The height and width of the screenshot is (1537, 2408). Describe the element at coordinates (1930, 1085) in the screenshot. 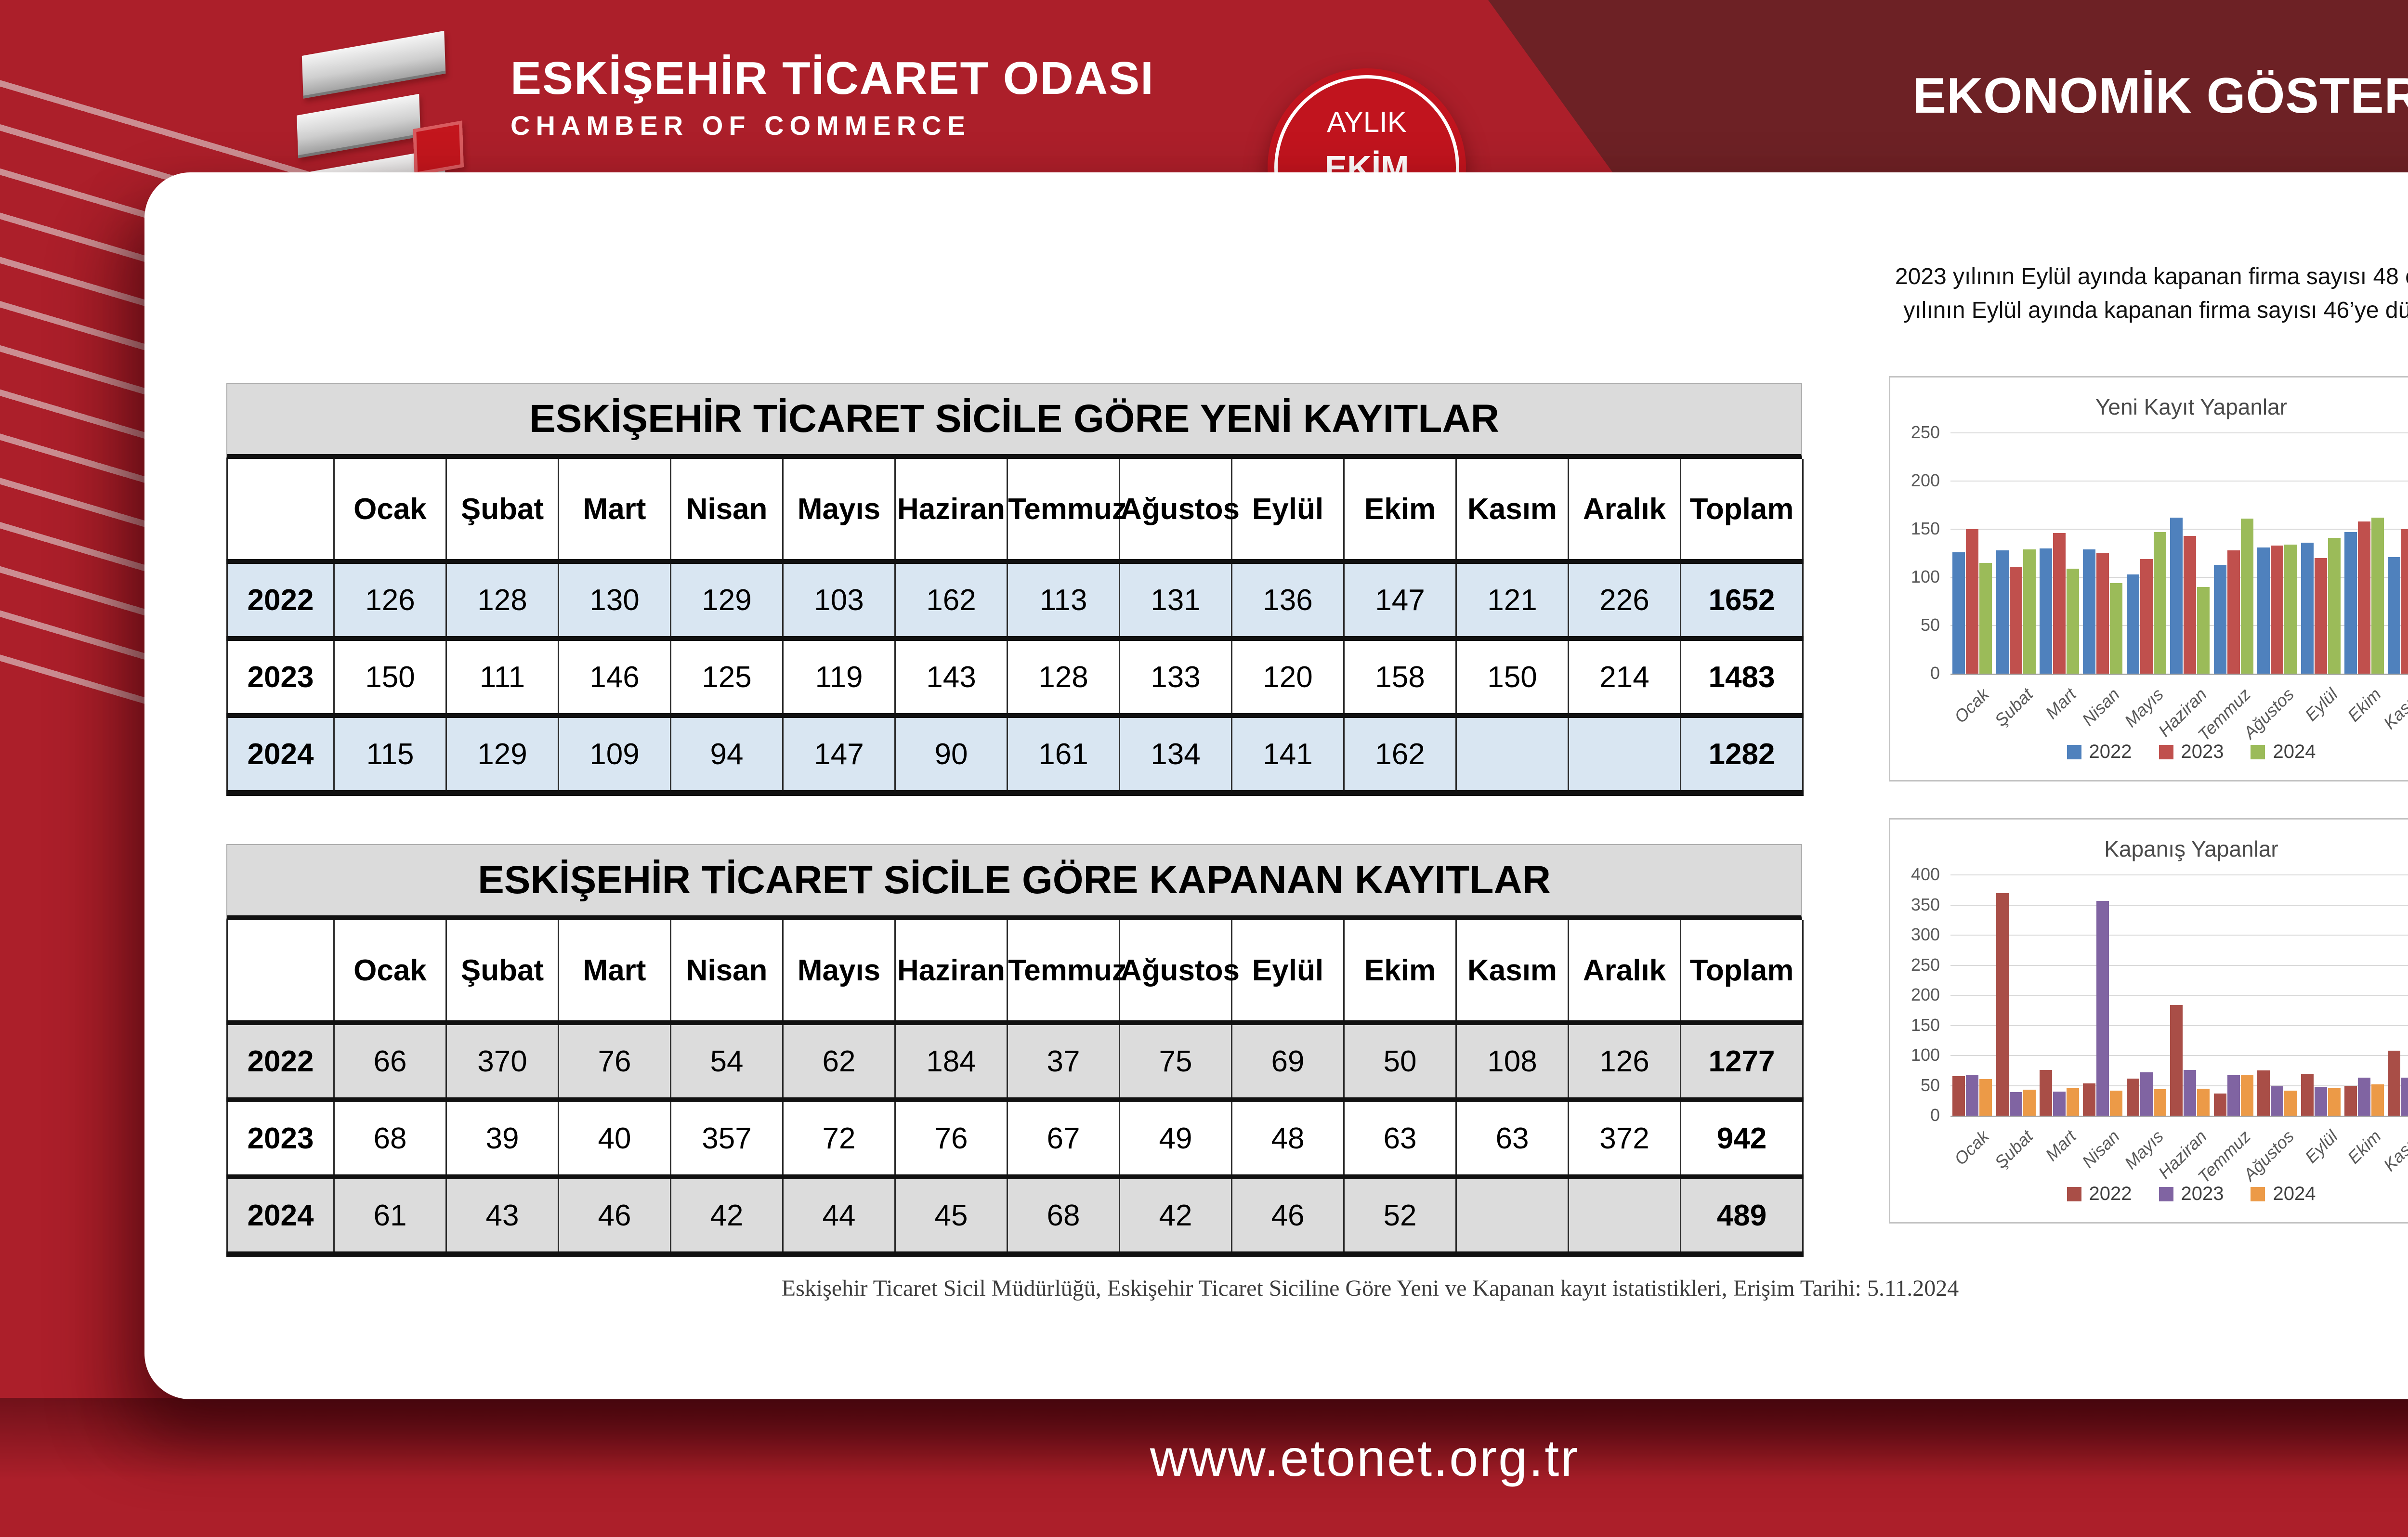

I see `y-axis-tick-label: 50` at that location.